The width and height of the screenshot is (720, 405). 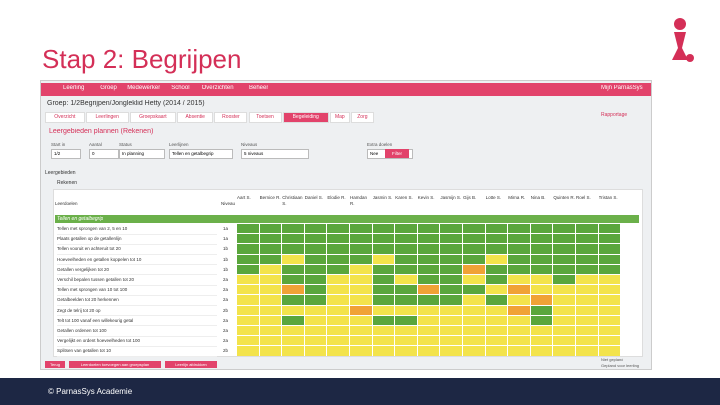 What do you see at coordinates (180, 88) in the screenshot?
I see `nav-item: School` at bounding box center [180, 88].